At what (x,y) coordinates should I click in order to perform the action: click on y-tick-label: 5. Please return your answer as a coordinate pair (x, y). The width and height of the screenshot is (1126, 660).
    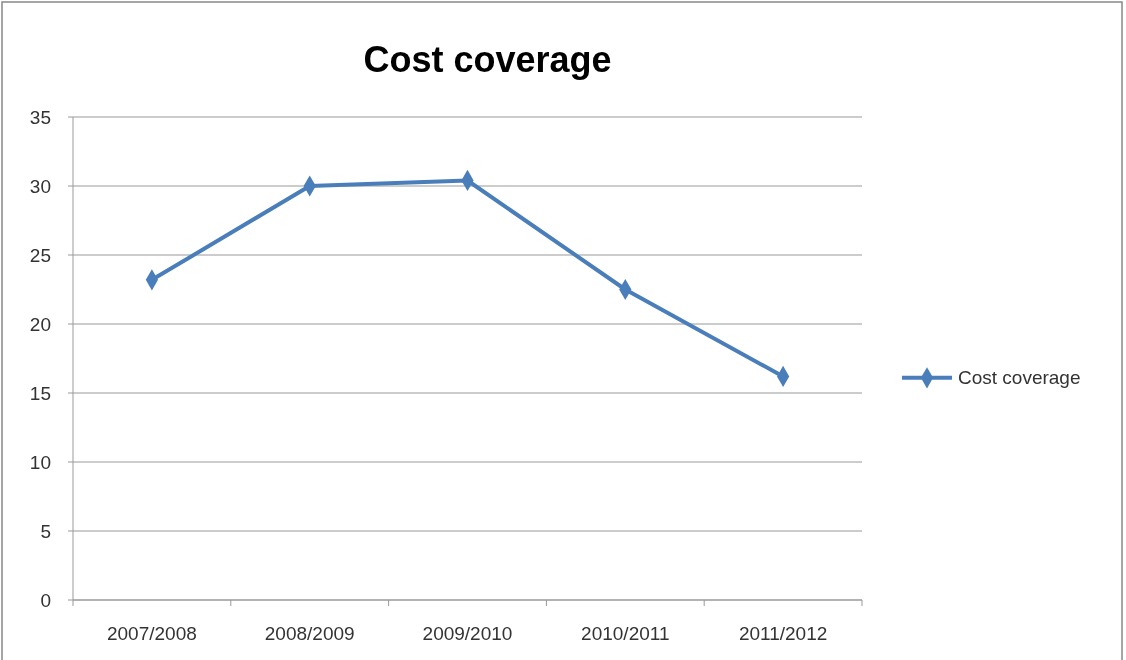
    Looking at the image, I should click on (45, 531).